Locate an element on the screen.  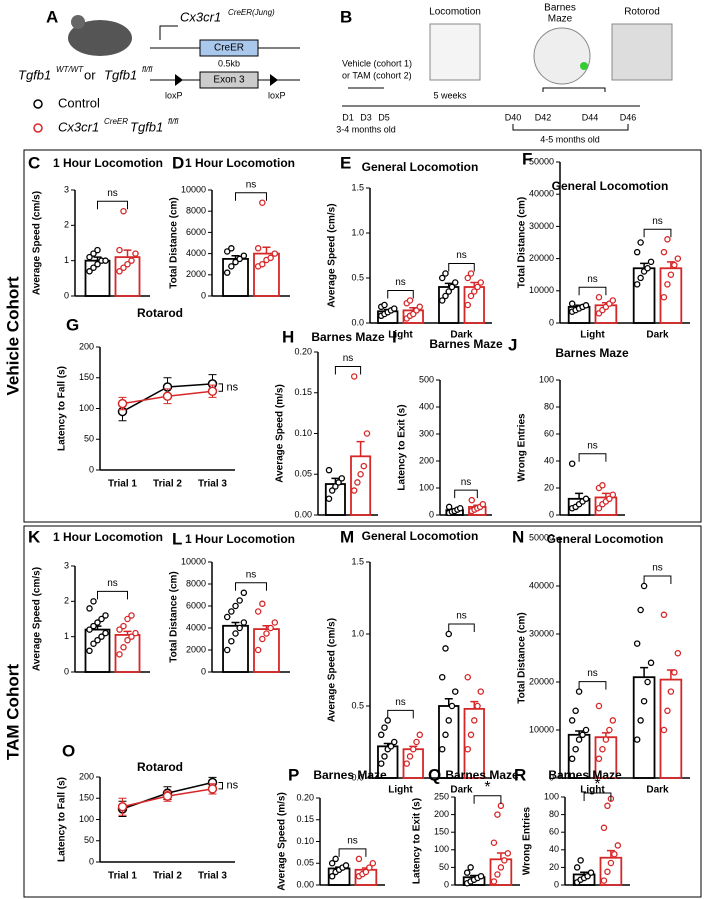
y-tick-label: 2 is located at coordinates (66, 601).